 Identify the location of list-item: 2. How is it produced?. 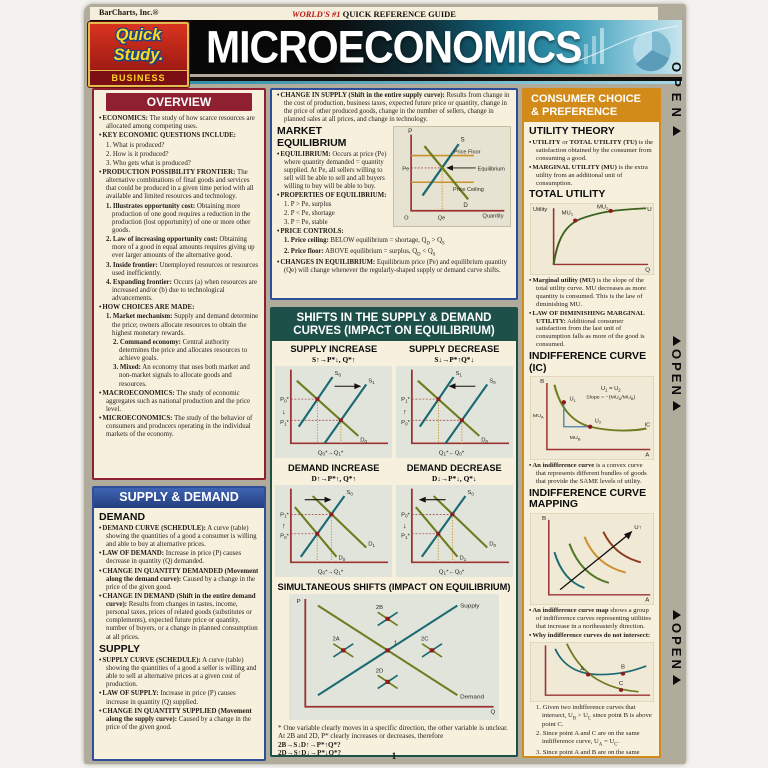
(137, 154).